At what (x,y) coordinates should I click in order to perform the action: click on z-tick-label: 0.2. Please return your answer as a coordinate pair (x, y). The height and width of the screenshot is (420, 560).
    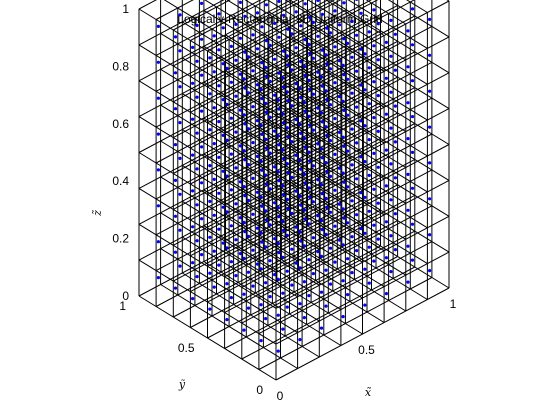
    Looking at the image, I should click on (120, 239).